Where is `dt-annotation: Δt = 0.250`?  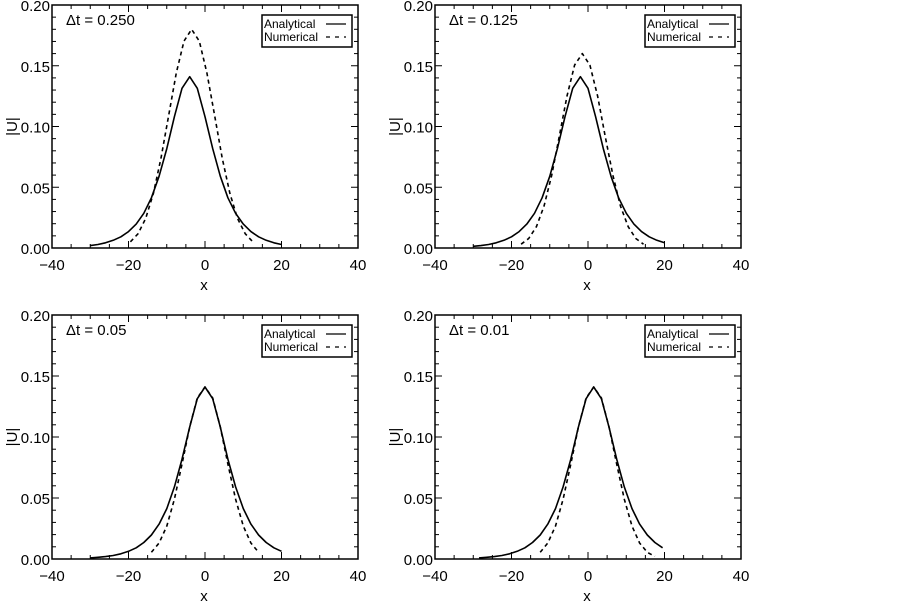
dt-annotation: Δt = 0.250 is located at coordinates (100, 20).